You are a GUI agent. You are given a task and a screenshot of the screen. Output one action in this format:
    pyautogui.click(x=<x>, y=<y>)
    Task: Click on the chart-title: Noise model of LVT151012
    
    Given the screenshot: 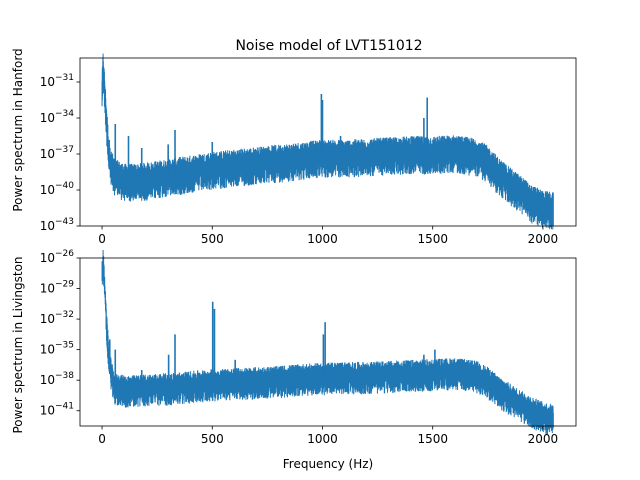 What is the action you would take?
    pyautogui.click(x=328, y=46)
    